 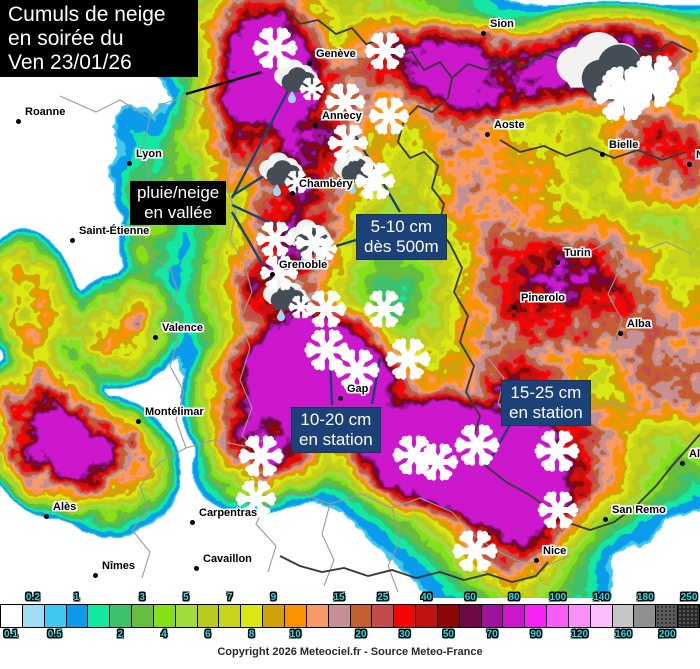 What do you see at coordinates (45, 112) in the screenshot?
I see `city-label: Roanne` at bounding box center [45, 112].